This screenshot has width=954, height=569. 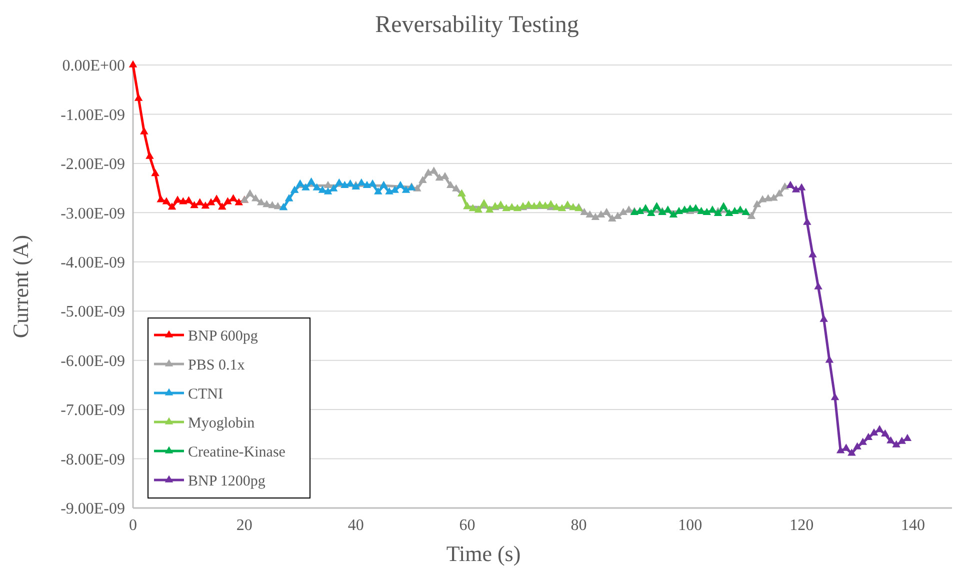 I want to click on y-tick-label: -5.00E-09, so click(x=92, y=312).